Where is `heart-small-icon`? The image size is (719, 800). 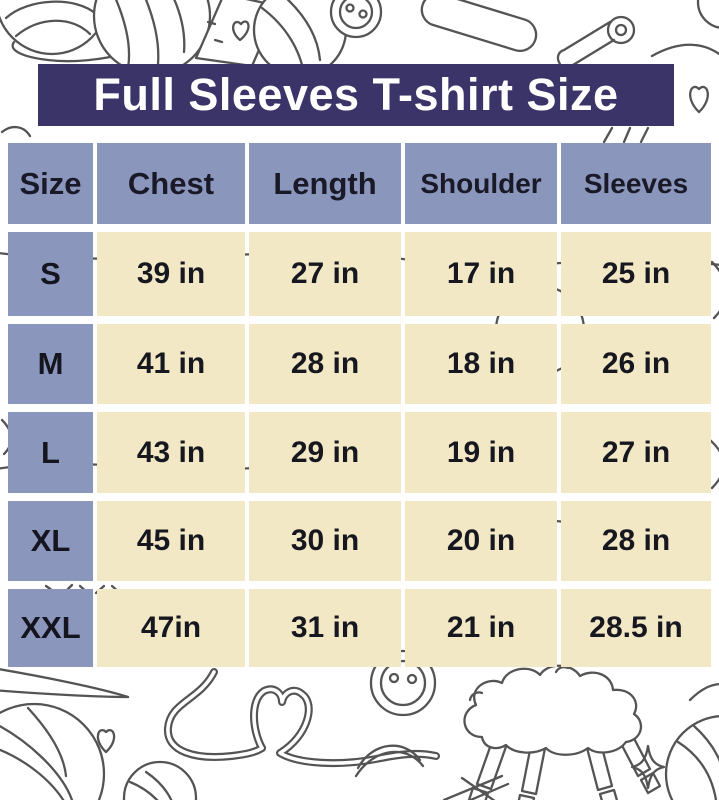 heart-small-icon is located at coordinates (106, 741).